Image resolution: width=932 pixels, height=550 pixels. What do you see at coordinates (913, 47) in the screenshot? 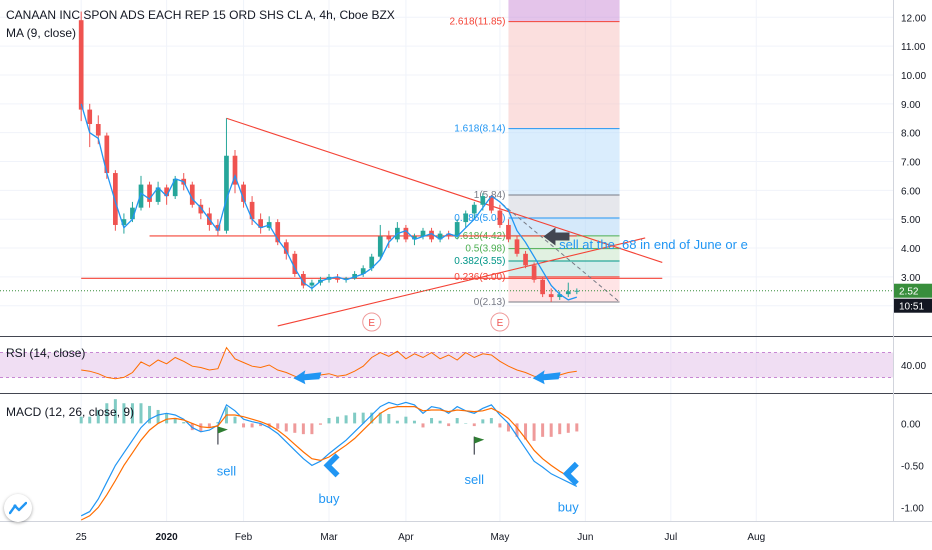
I see `price-tick-label: 11.00` at bounding box center [913, 47].